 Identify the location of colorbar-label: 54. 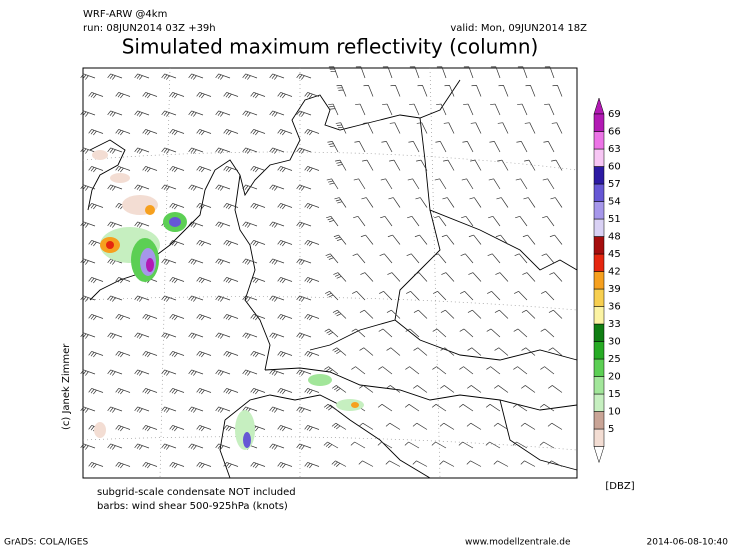
(614, 202).